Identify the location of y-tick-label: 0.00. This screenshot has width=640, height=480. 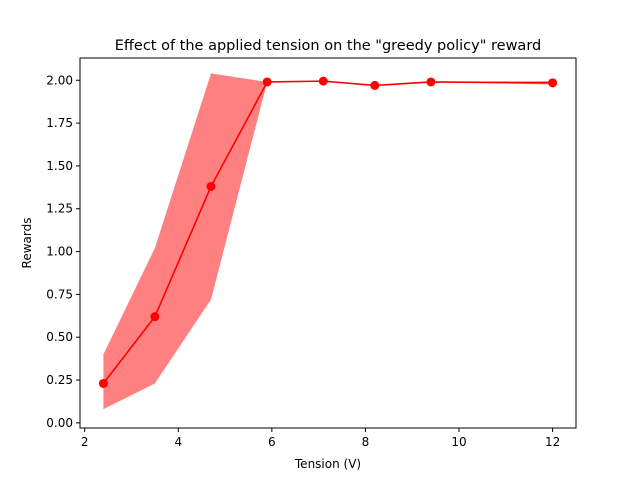
(59, 423).